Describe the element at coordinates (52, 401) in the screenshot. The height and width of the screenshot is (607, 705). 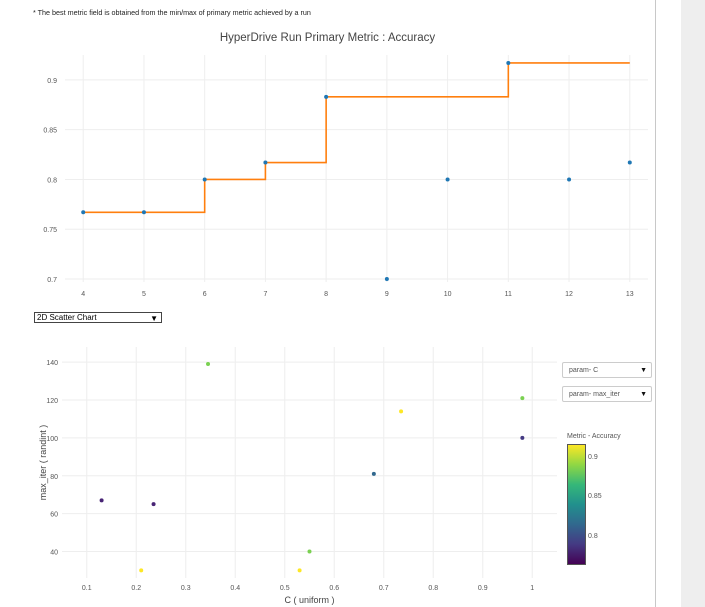
I see `y-tick-label: 120` at that location.